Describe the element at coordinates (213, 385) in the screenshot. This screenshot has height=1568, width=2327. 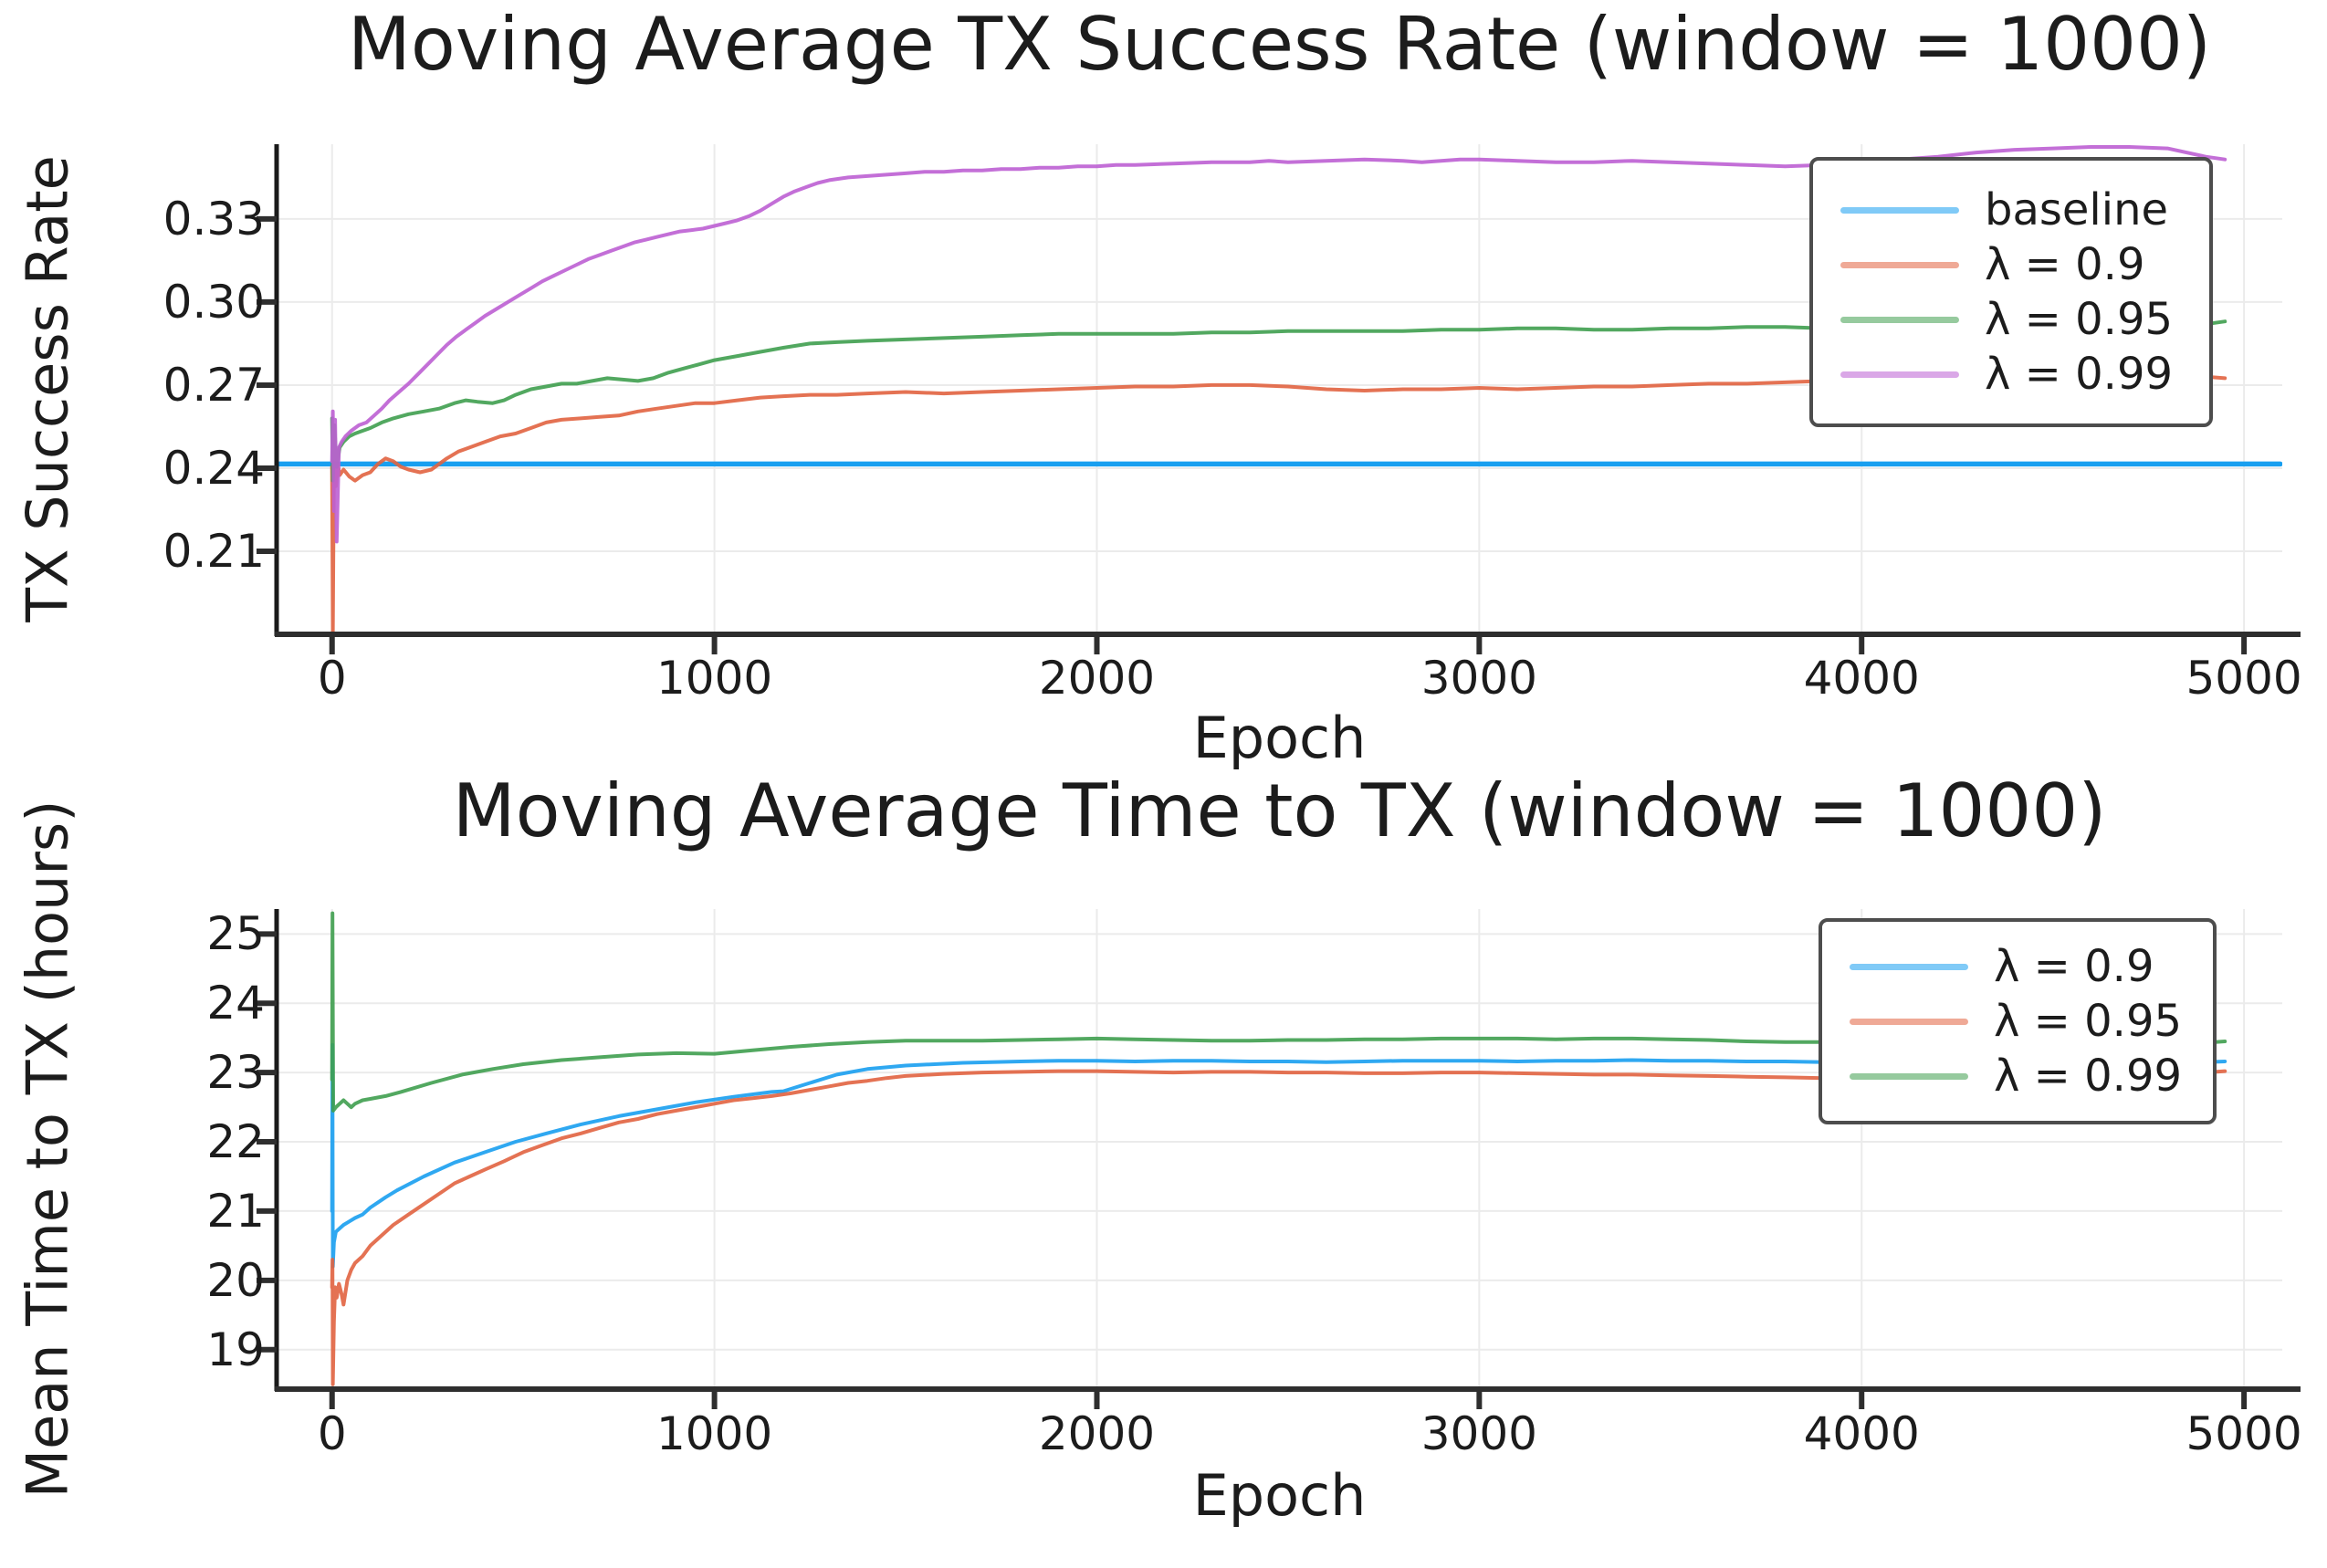
I see `y-tick-label: 0.27` at that location.